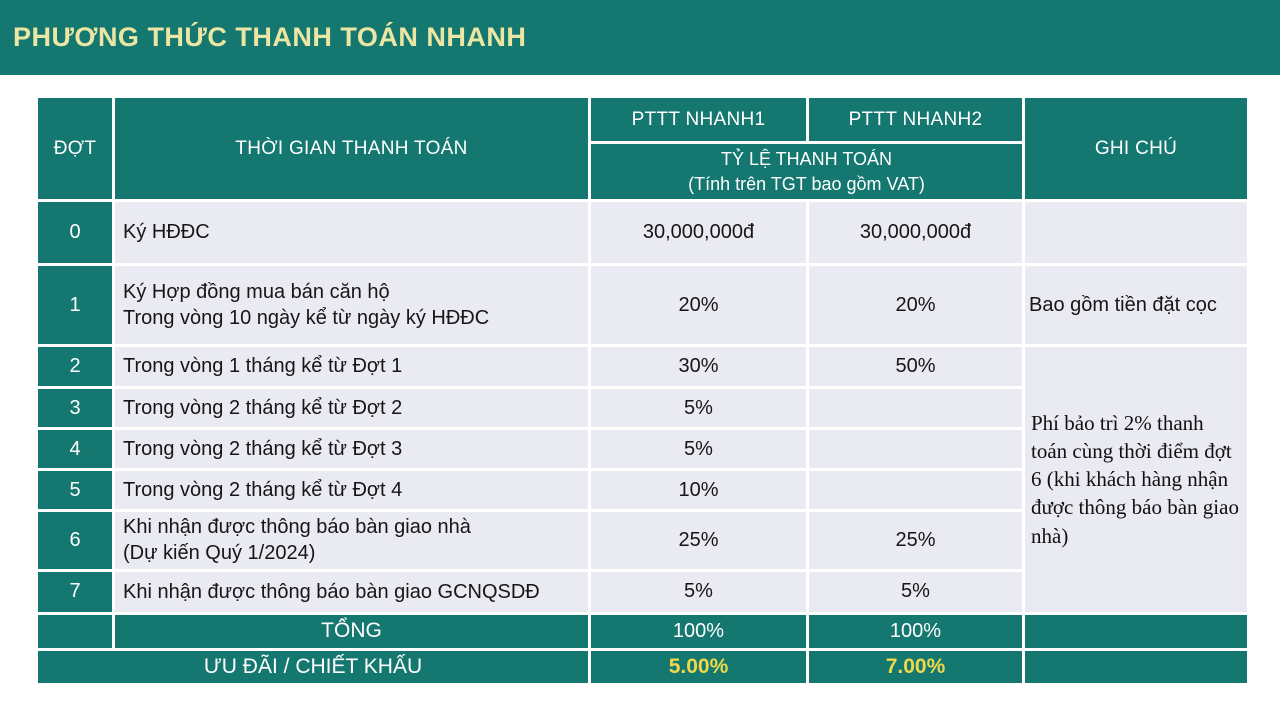  Describe the element at coordinates (256, 291) in the screenshot. I see `payment-time-line1: Ký Hợp đồng mua bán căn hộ` at that location.